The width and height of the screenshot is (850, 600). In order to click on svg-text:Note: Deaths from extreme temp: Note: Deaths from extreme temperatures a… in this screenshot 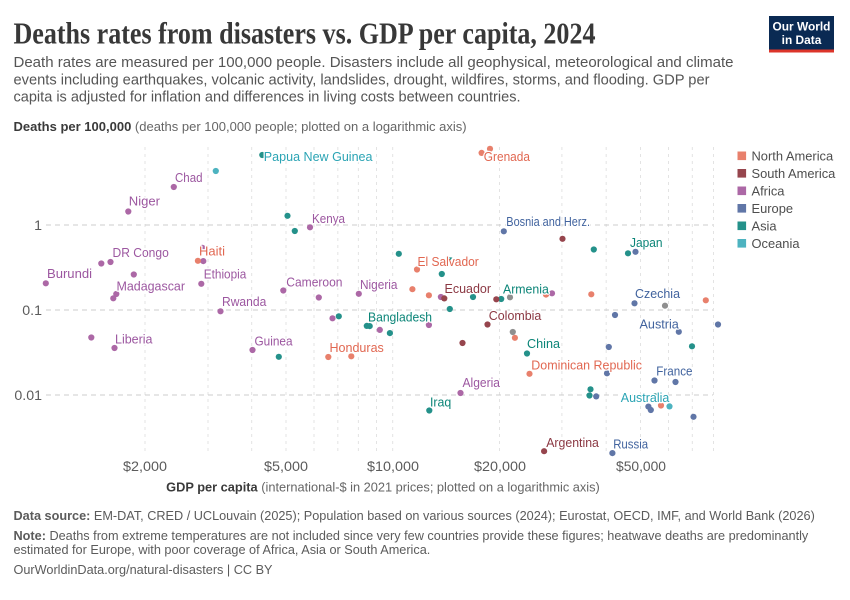, I will do `click(411, 536)`.